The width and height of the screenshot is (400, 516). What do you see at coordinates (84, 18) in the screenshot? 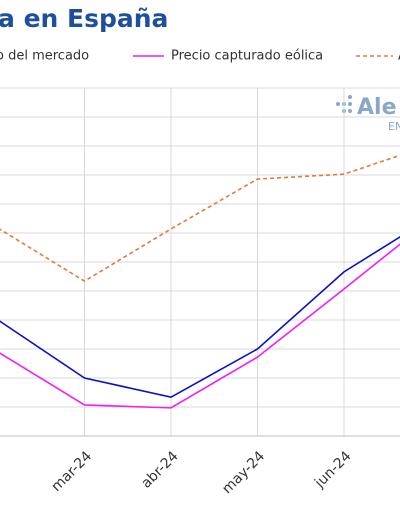
I see `chart-title: a en España` at bounding box center [84, 18].